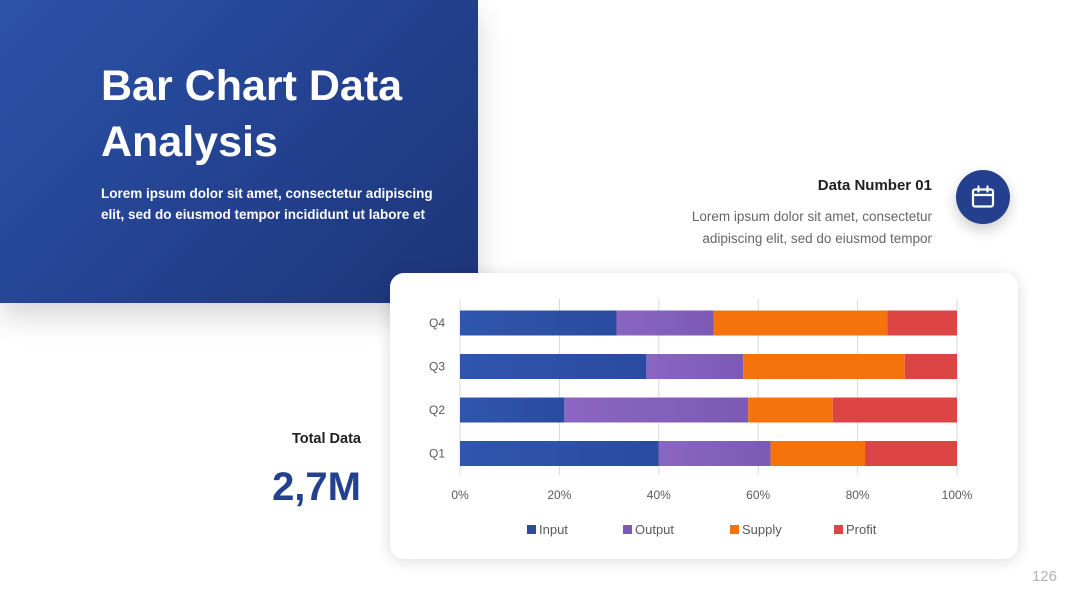 This screenshot has width=1080, height=608. What do you see at coordinates (922, 323) in the screenshot?
I see `bar-segment-profit-q4` at bounding box center [922, 323].